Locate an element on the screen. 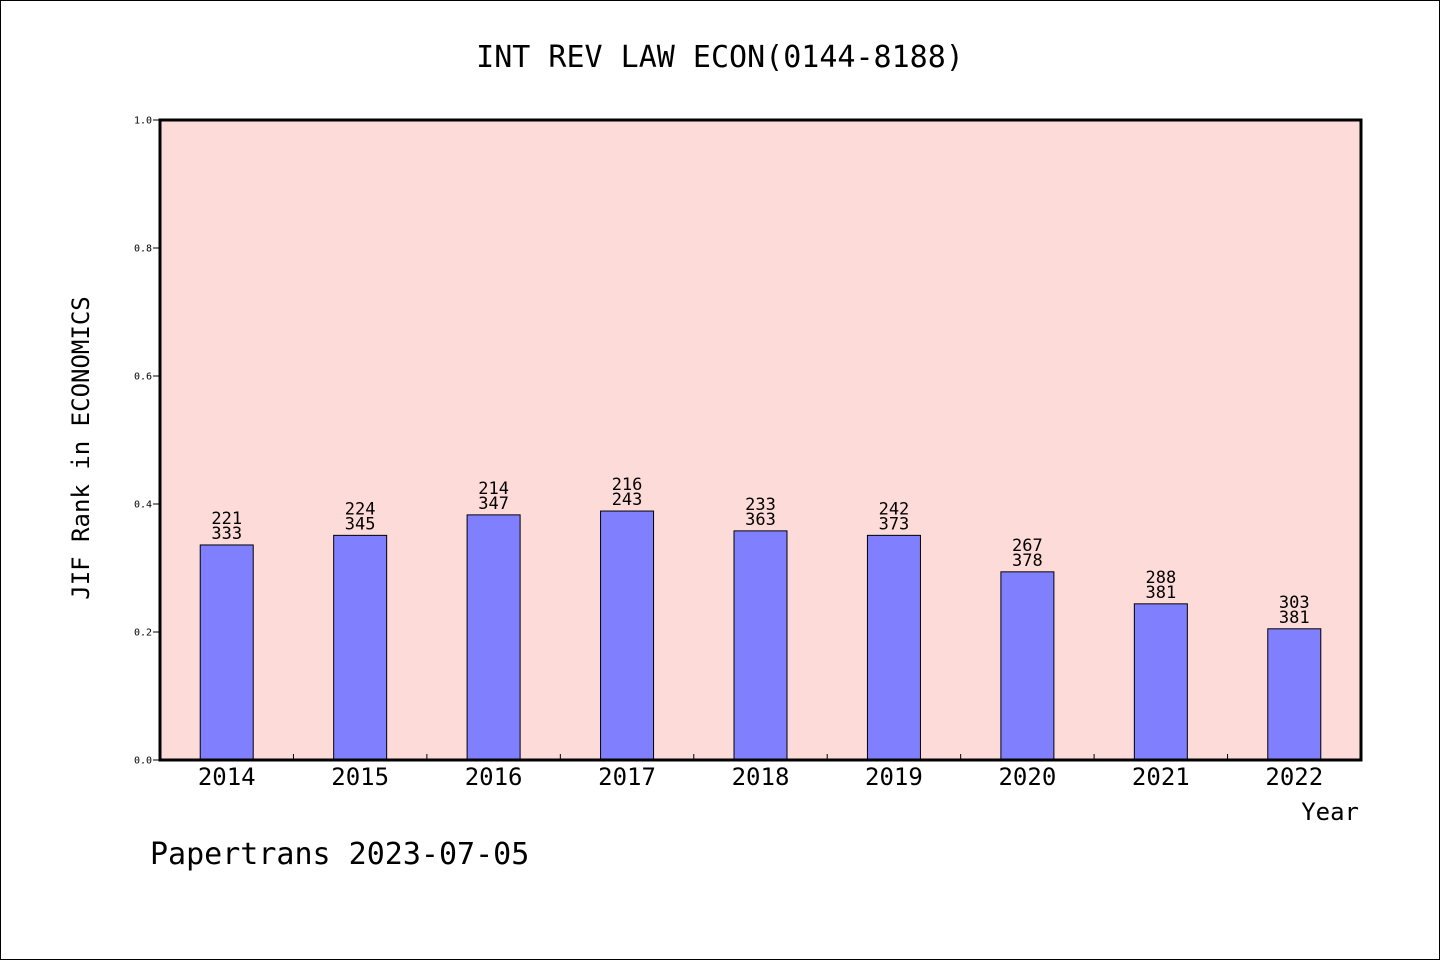 This screenshot has width=1440, height=960. x-tick-label: 2019 is located at coordinates (894, 777).